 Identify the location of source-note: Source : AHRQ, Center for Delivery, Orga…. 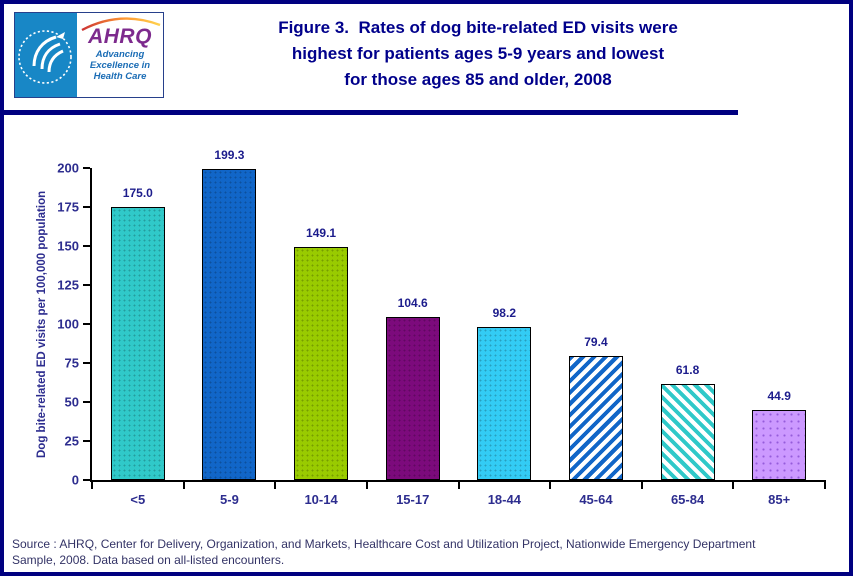
(384, 552).